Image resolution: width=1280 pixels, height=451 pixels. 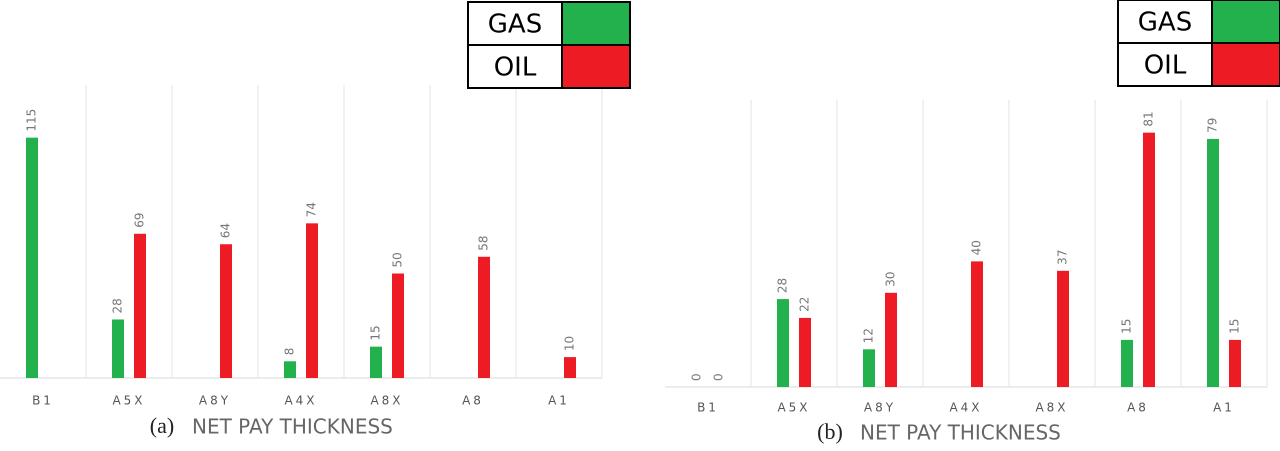 I want to click on value-label: 22, so click(x=805, y=304).